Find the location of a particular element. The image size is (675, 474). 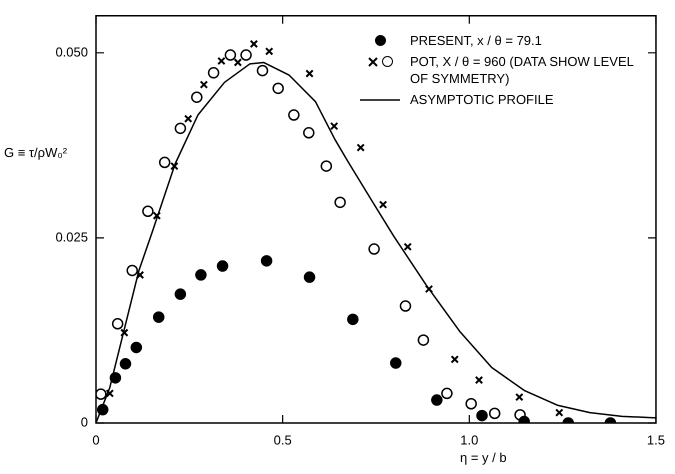

legend-label: POT, X / θ = 960 (DATA SHOW LEVEL OF SYMMETRY) is located at coordinates (522, 70).